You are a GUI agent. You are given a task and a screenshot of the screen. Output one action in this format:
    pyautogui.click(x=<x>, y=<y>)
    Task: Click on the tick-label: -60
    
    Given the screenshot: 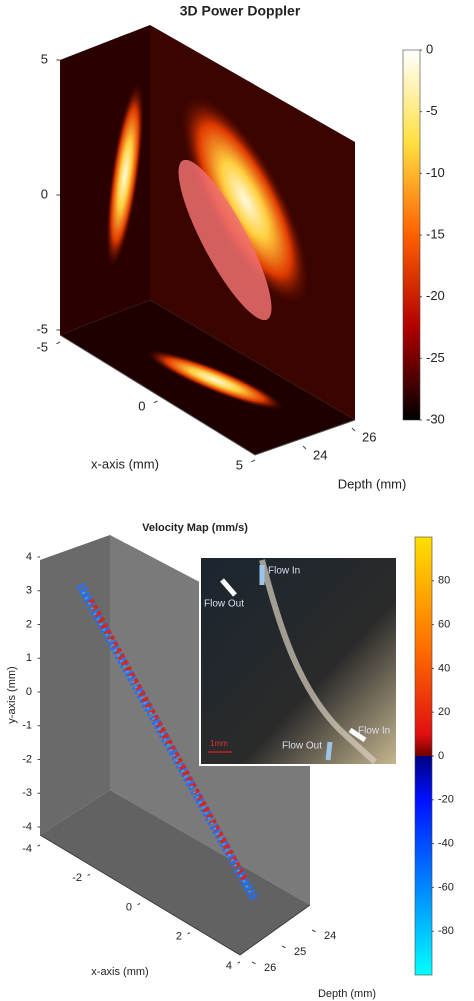 What is the action you would take?
    pyautogui.click(x=446, y=887)
    